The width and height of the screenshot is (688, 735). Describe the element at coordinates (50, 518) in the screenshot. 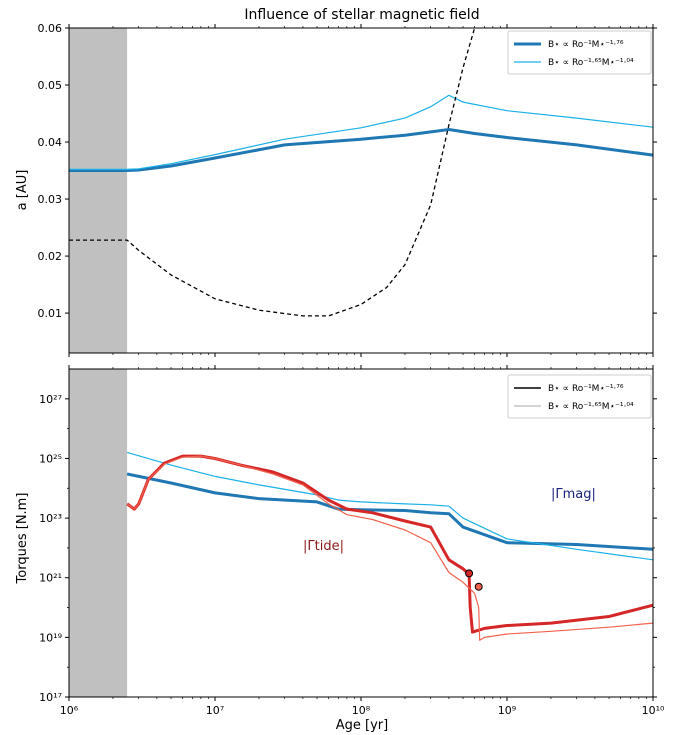

I see `bot-ytick-label: 10²³` at that location.